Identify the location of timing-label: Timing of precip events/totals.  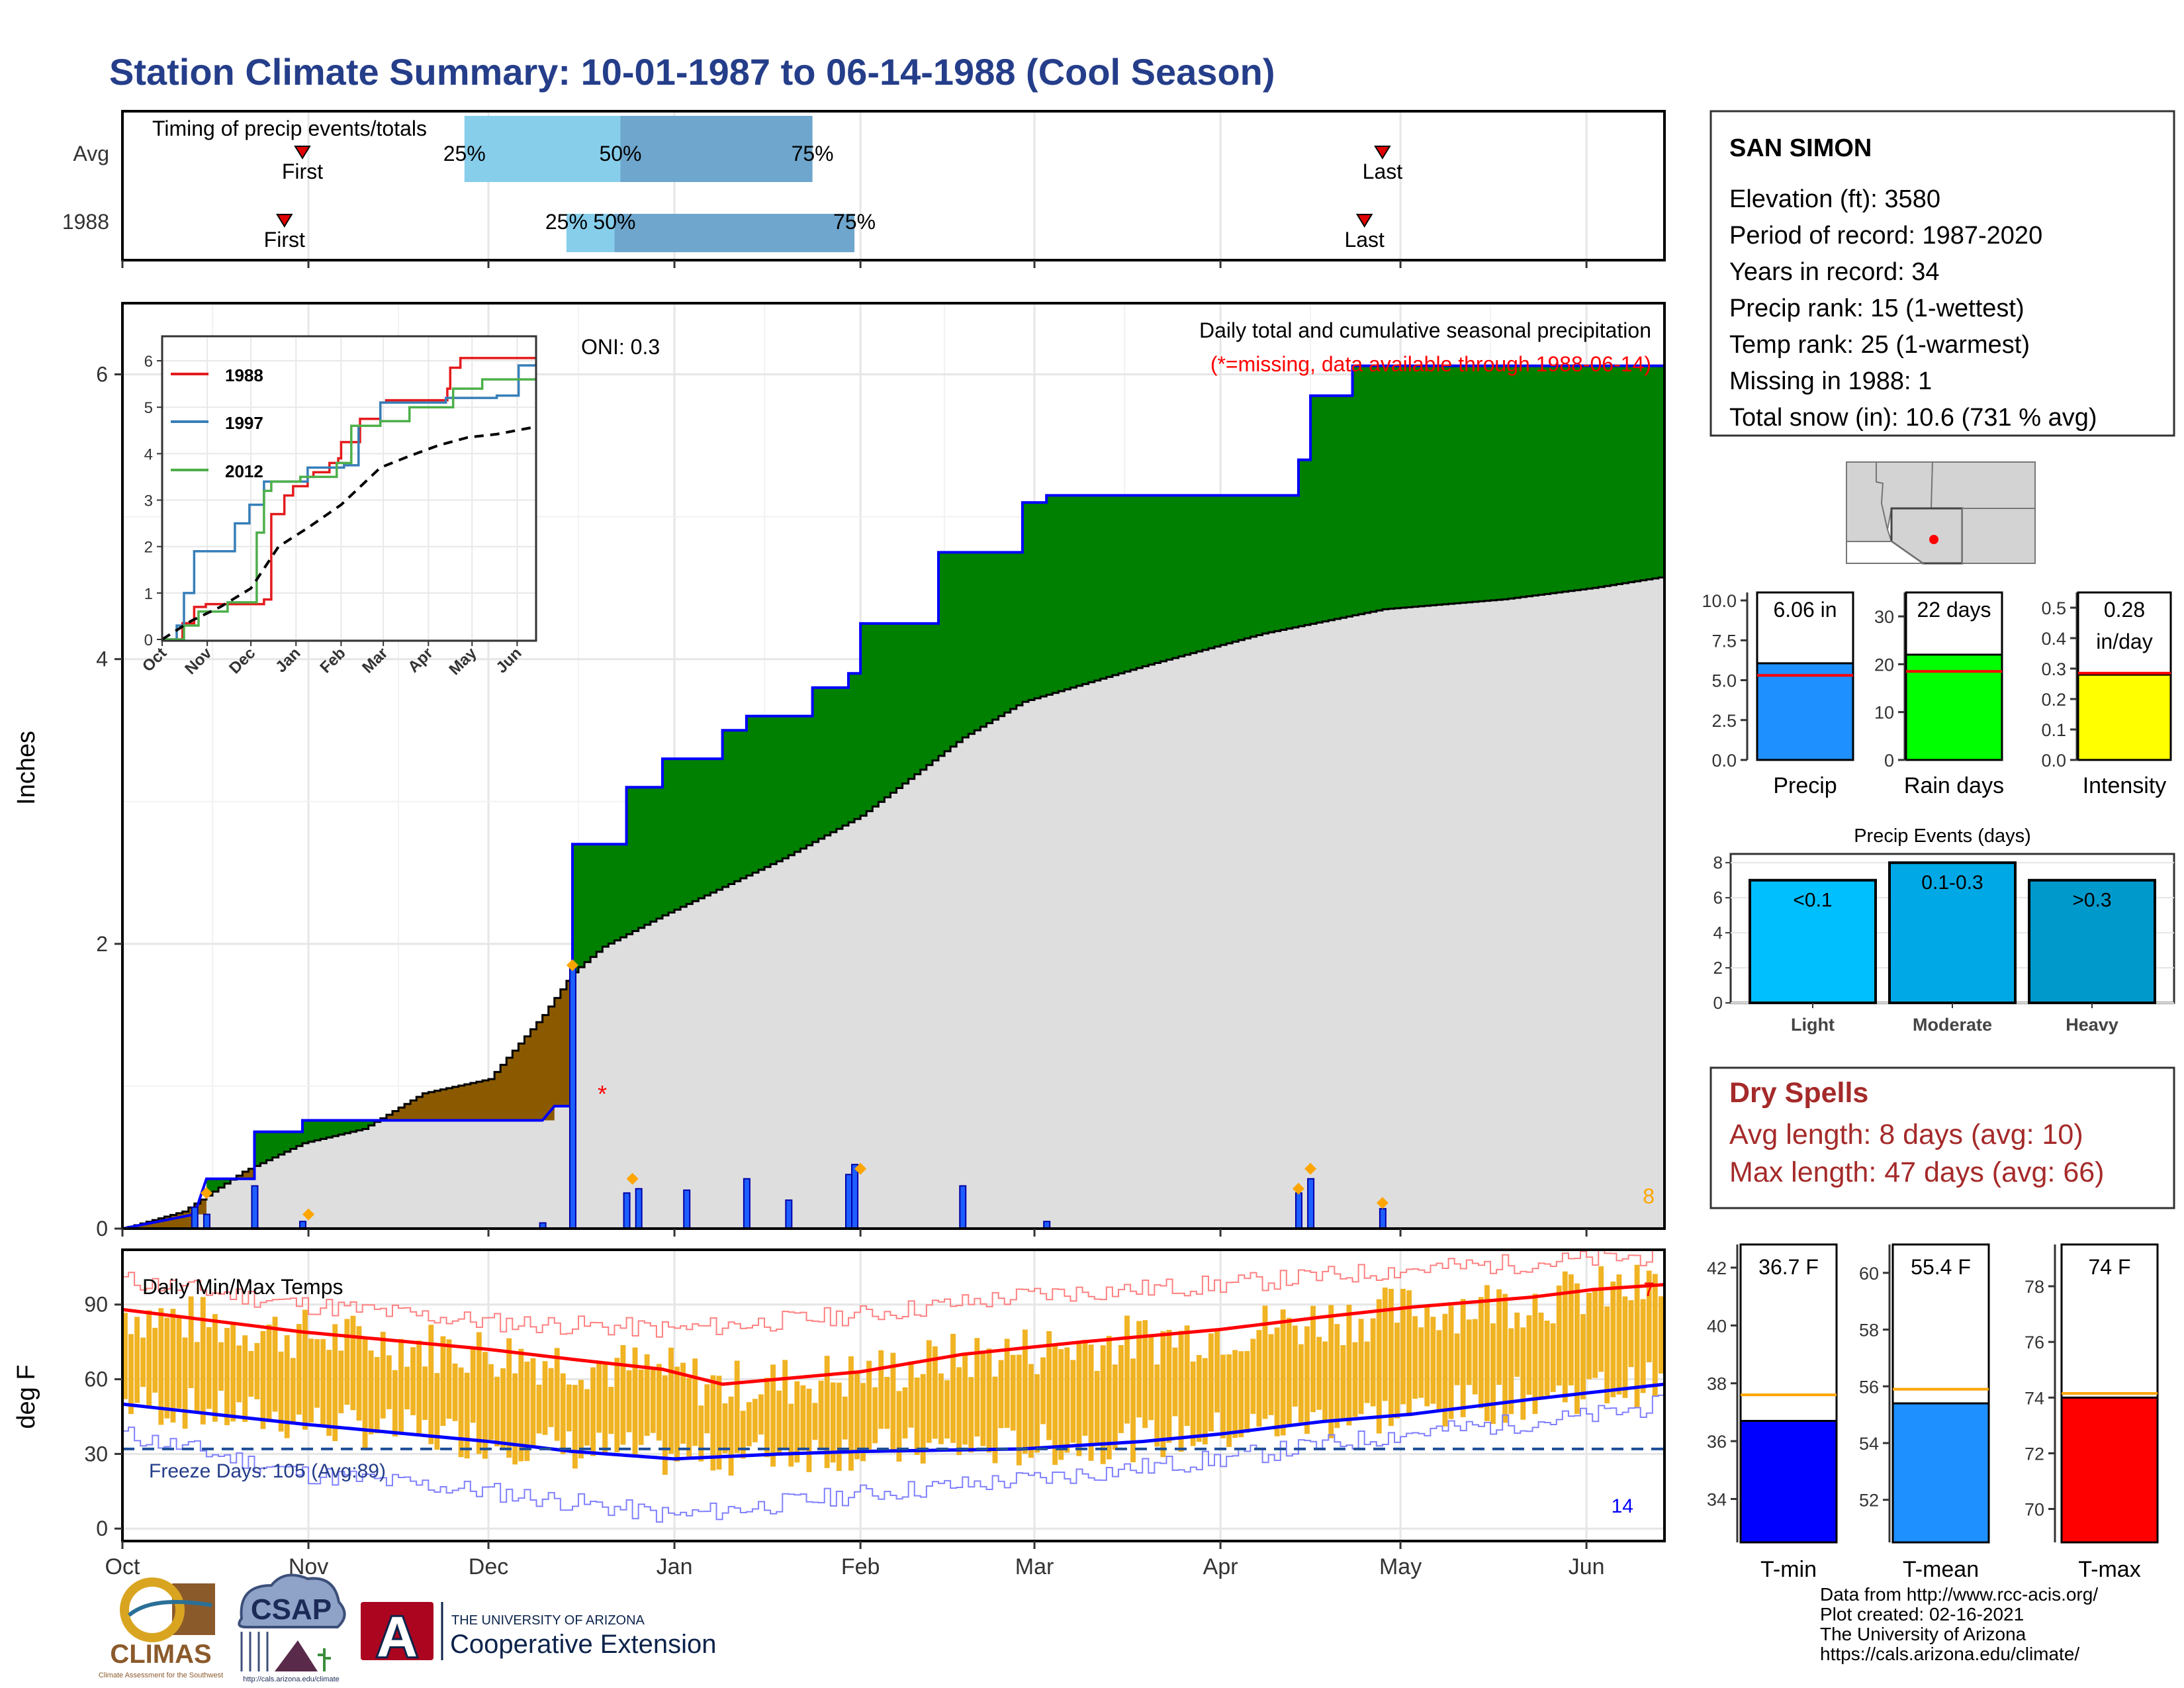
(289, 128).